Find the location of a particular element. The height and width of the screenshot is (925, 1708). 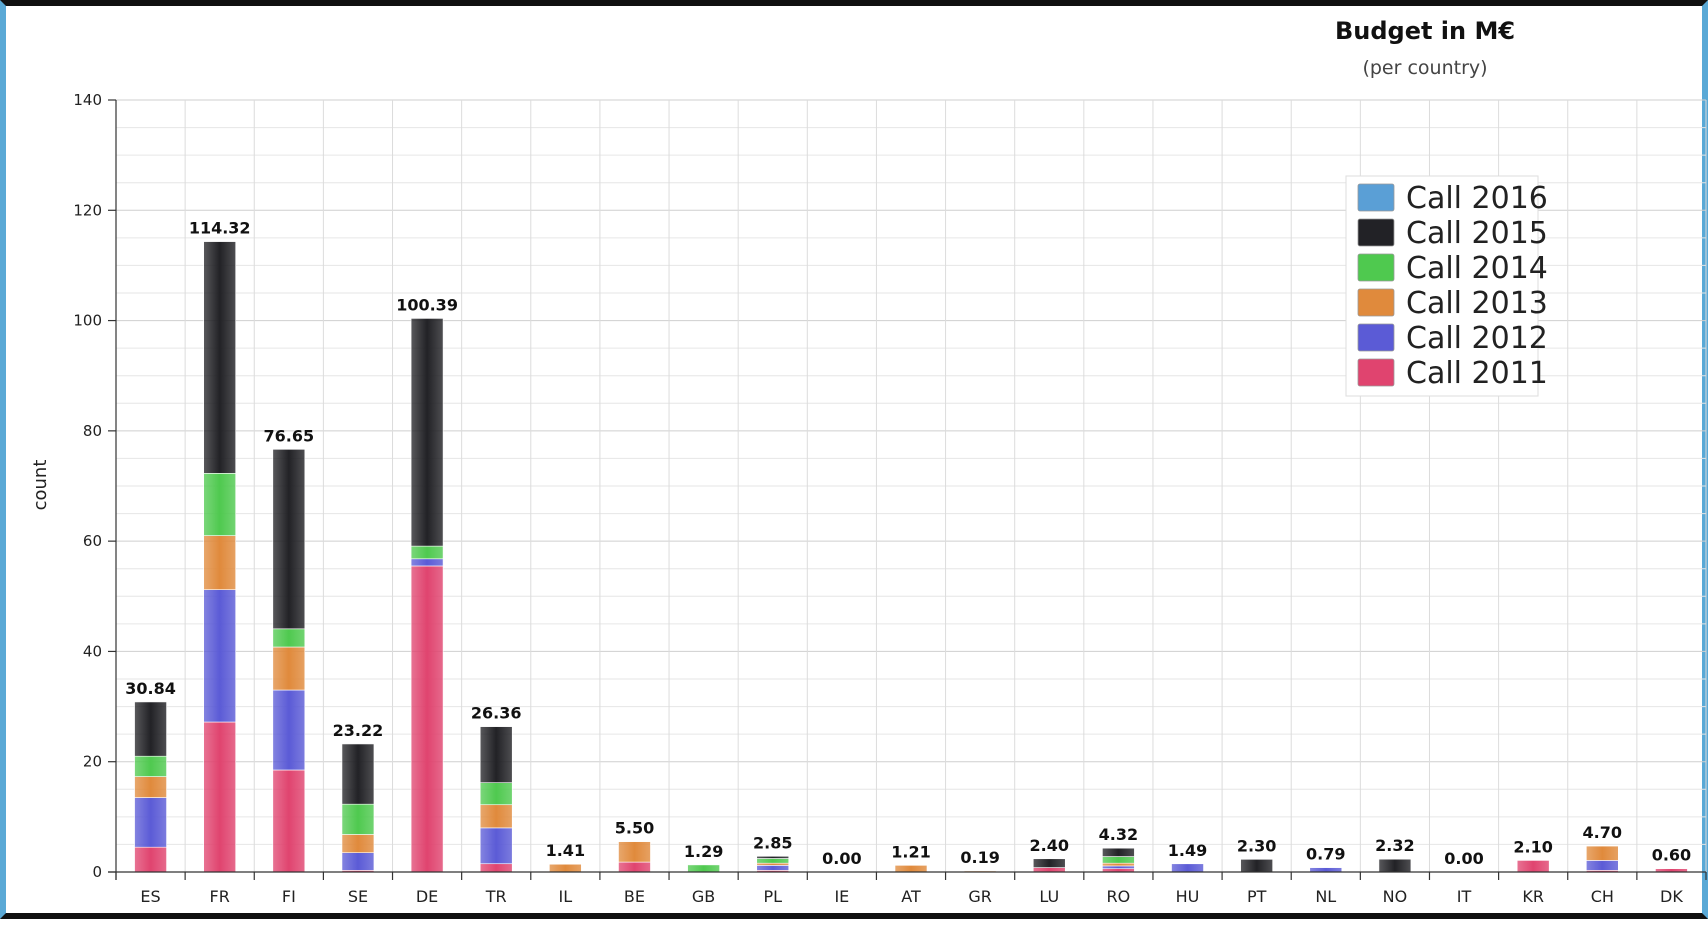

bar-segment-nl-call-2012 is located at coordinates (1326, 870).